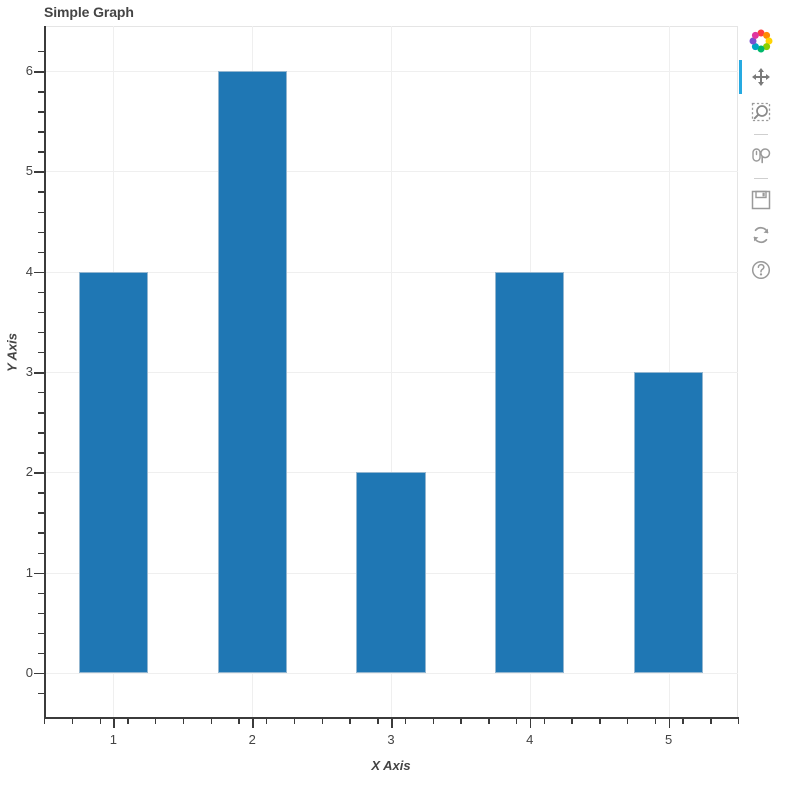 The width and height of the screenshot is (800, 788). What do you see at coordinates (29, 572) in the screenshot?
I see `y-tick-label: 1` at bounding box center [29, 572].